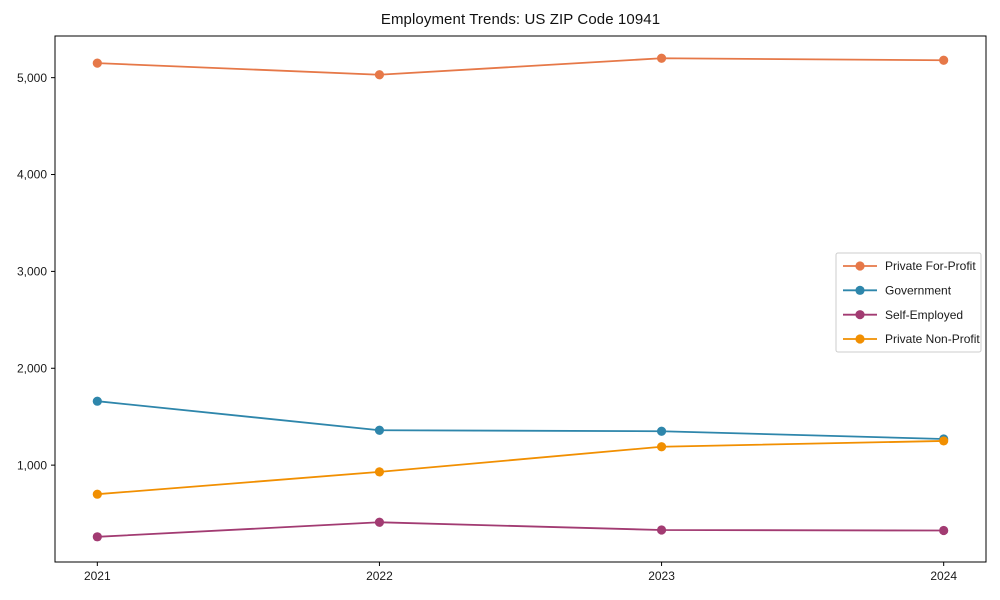  I want to click on x-tick-label: 2024, so click(943, 576).